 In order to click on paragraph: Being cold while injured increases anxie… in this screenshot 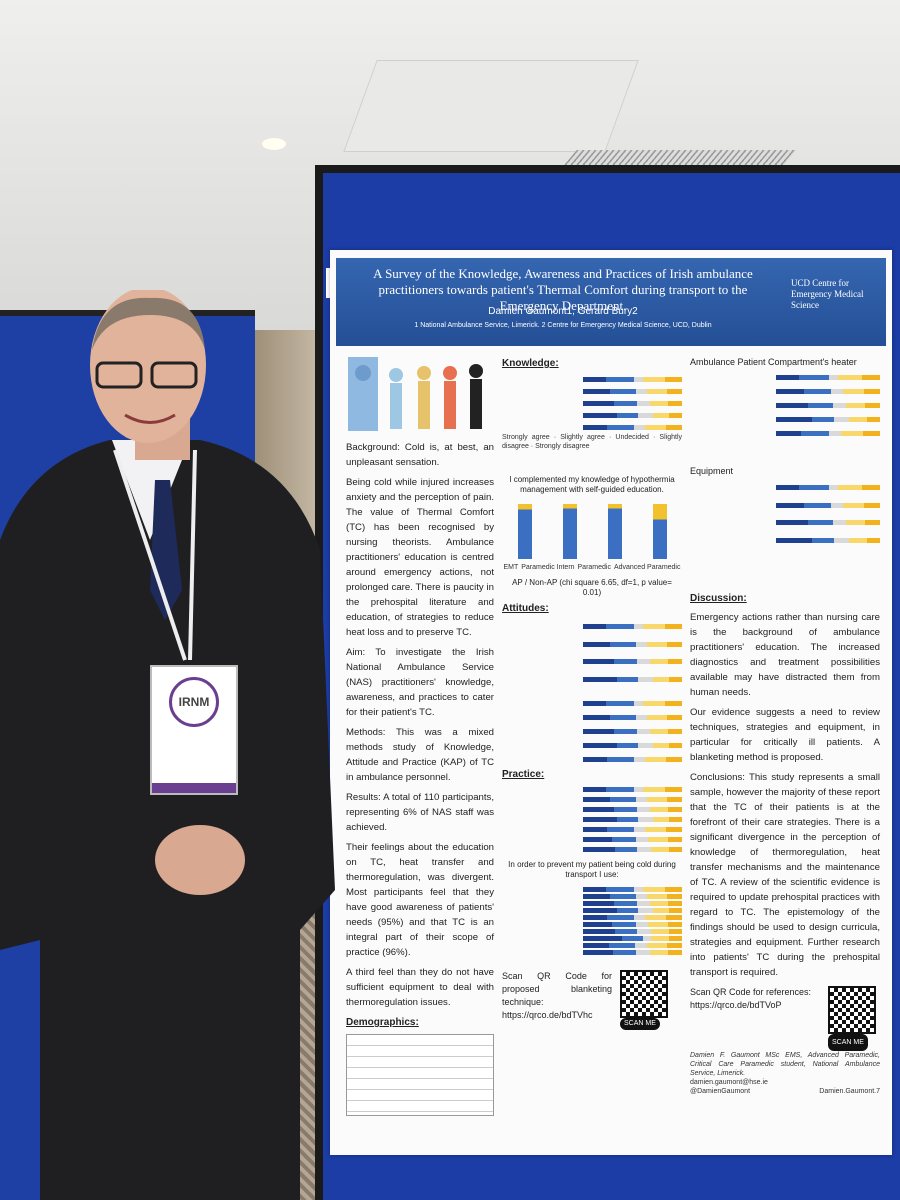, I will do `click(420, 557)`.